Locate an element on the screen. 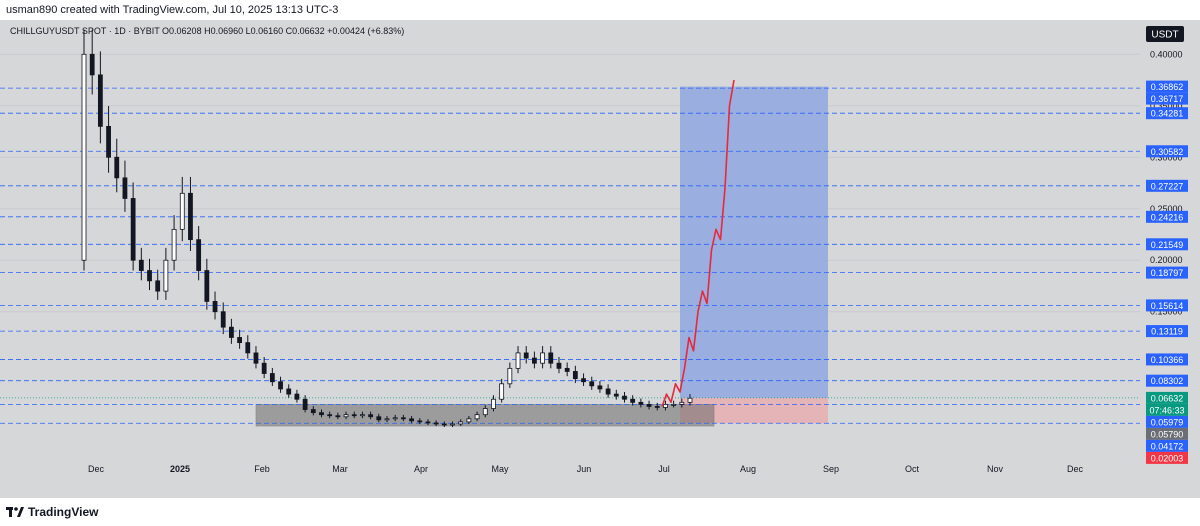  price-badge-label: 0.27227 is located at coordinates (1167, 186).